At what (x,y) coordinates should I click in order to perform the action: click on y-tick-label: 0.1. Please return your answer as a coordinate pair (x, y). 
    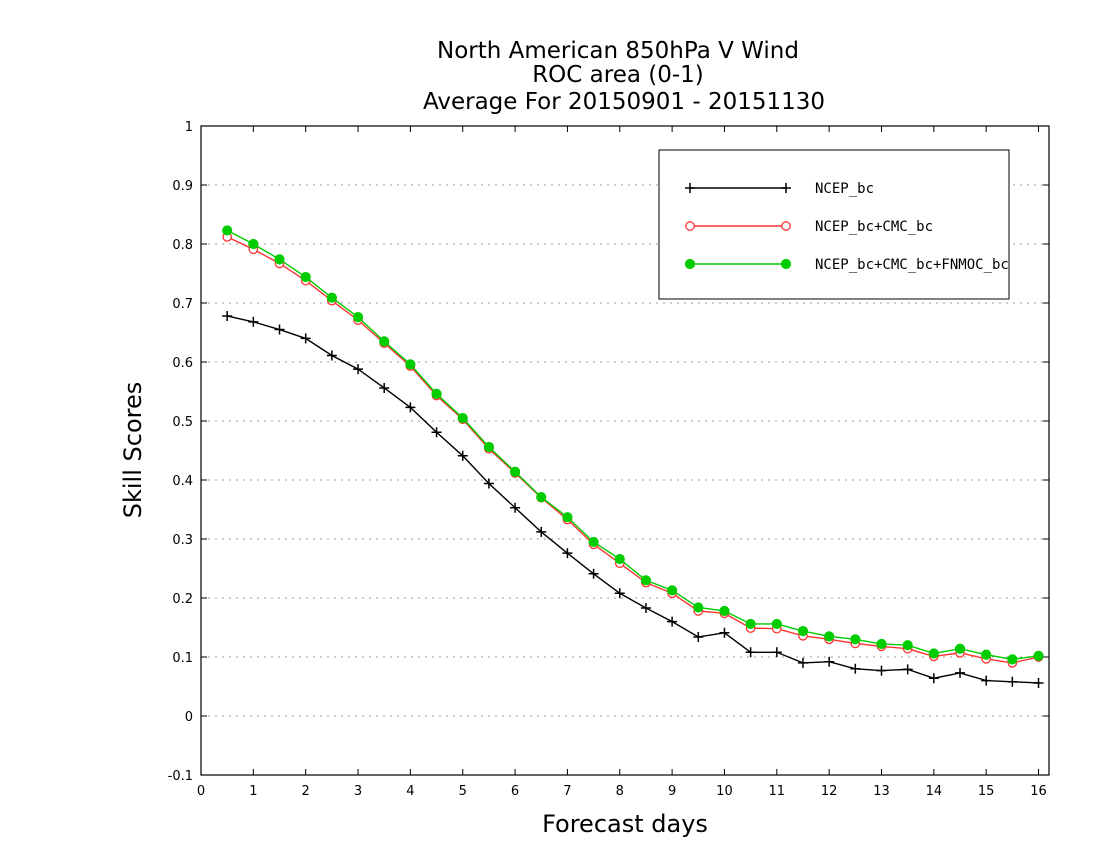
    Looking at the image, I should click on (182, 658).